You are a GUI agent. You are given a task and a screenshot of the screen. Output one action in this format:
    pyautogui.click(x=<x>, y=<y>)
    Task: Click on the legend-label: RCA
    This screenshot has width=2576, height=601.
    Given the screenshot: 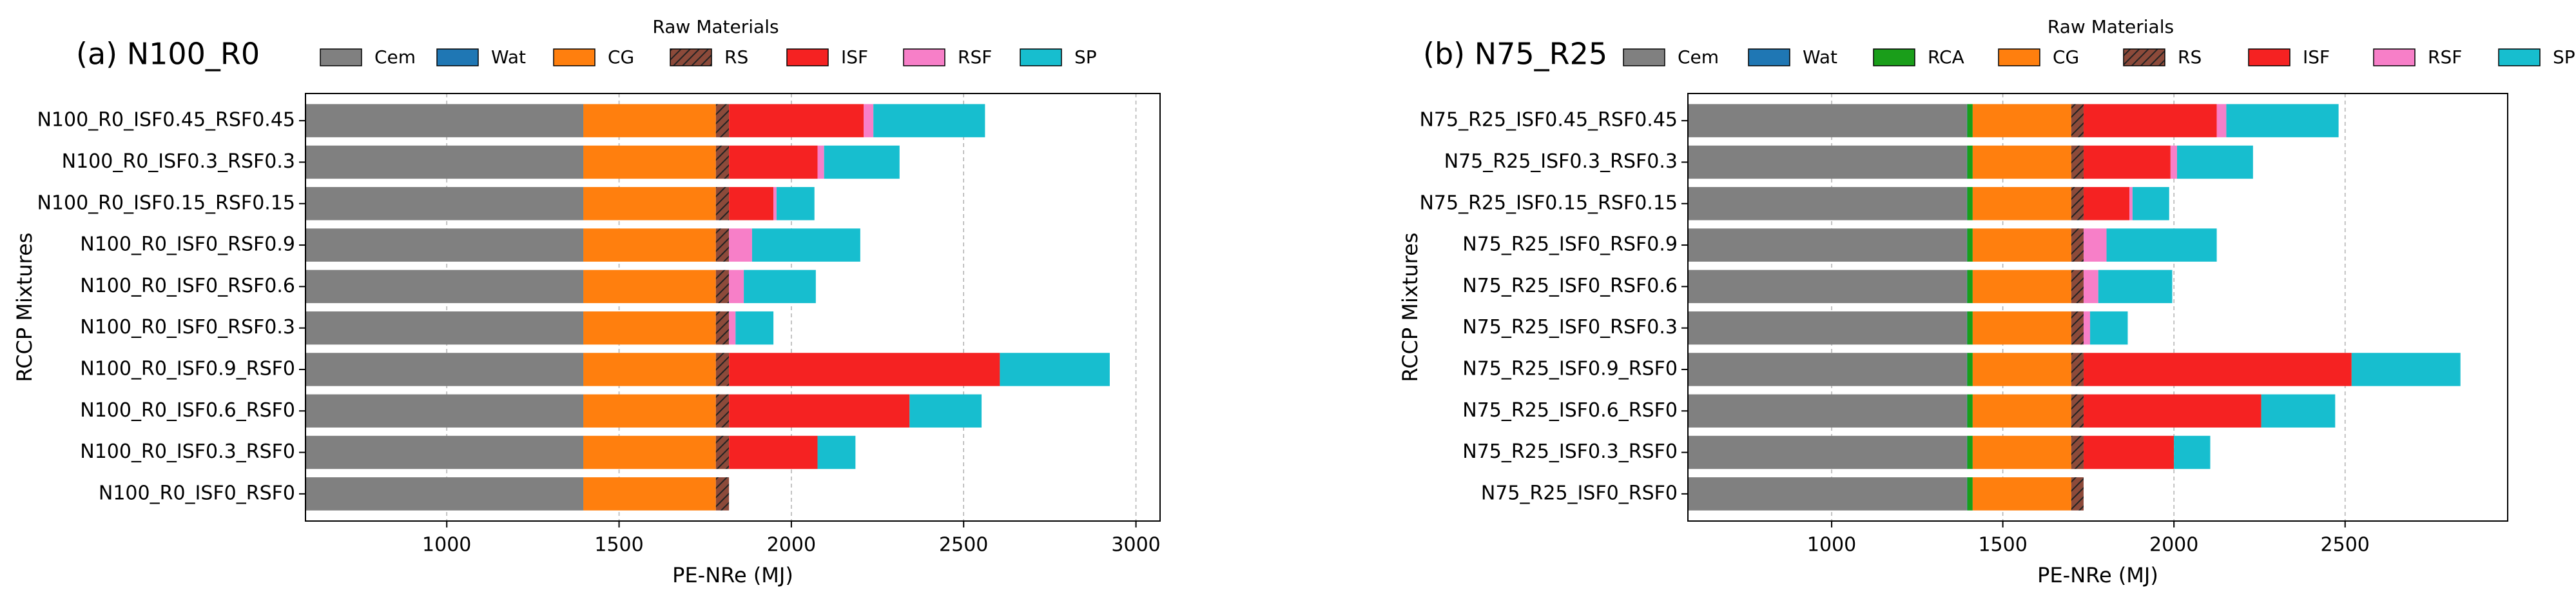 What is the action you would take?
    pyautogui.click(x=1946, y=57)
    